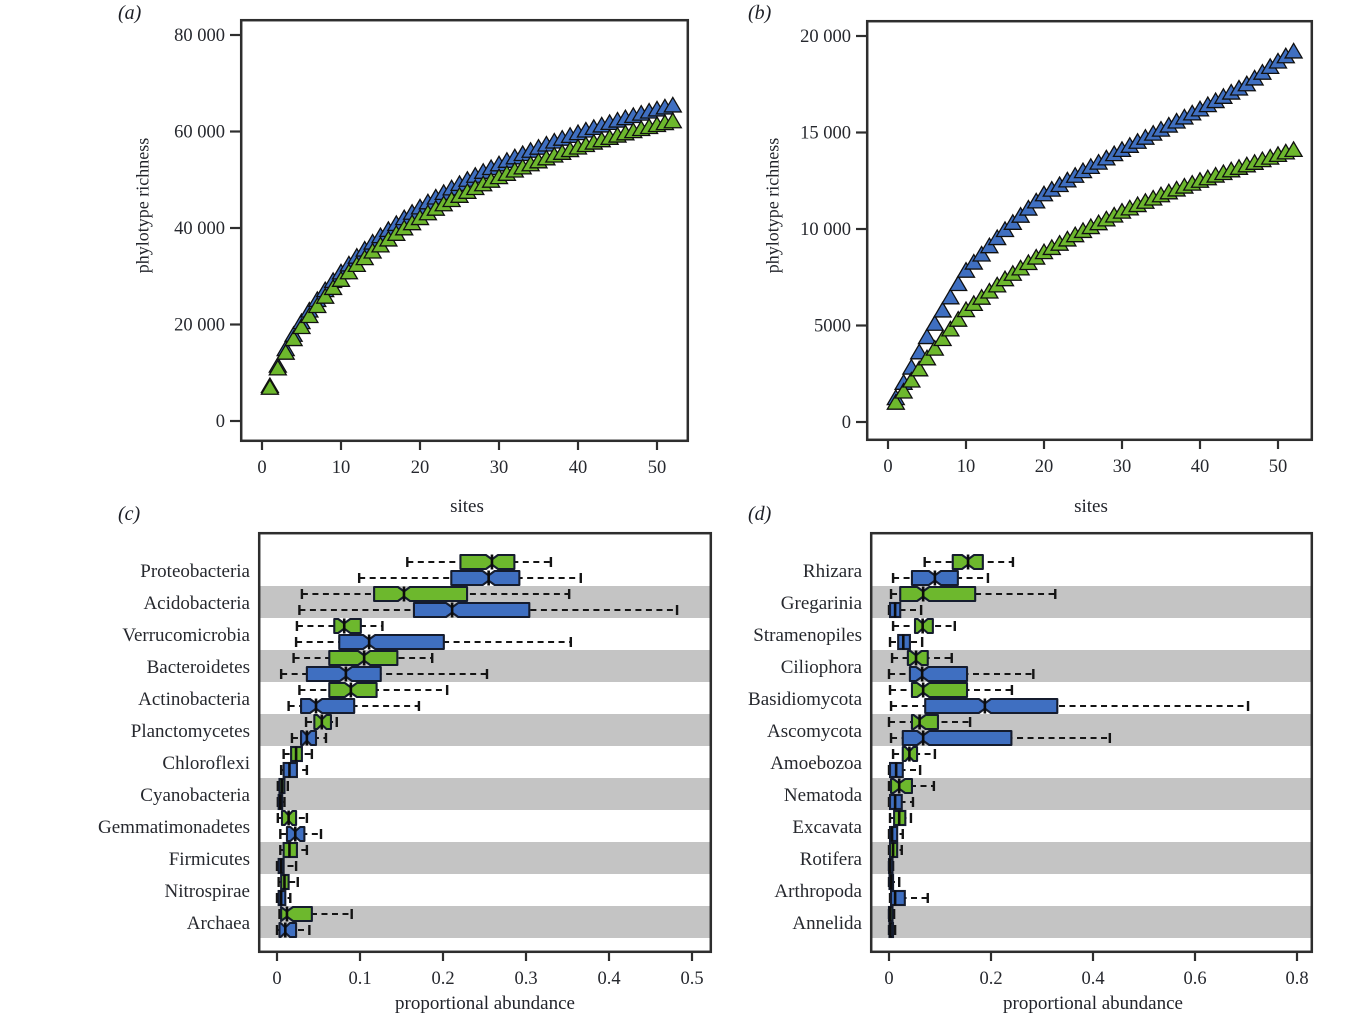 The height and width of the screenshot is (1031, 1352). Describe the element at coordinates (194, 699) in the screenshot. I see `taxon-label: Actinobacteria` at that location.